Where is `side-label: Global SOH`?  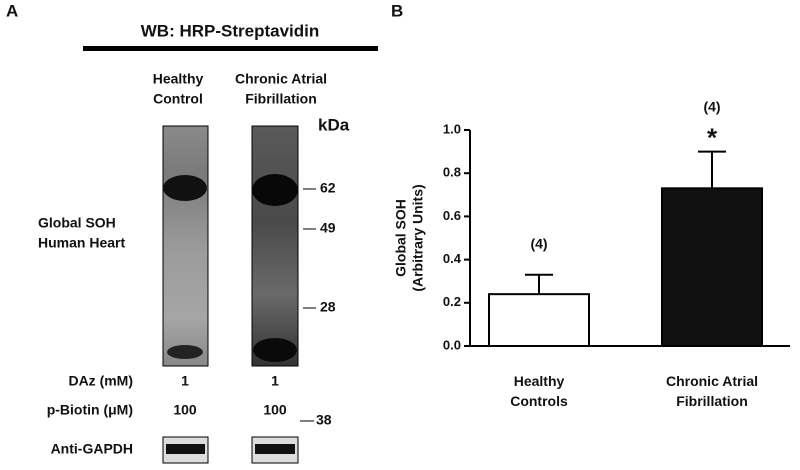 side-label: Global SOH is located at coordinates (77, 223).